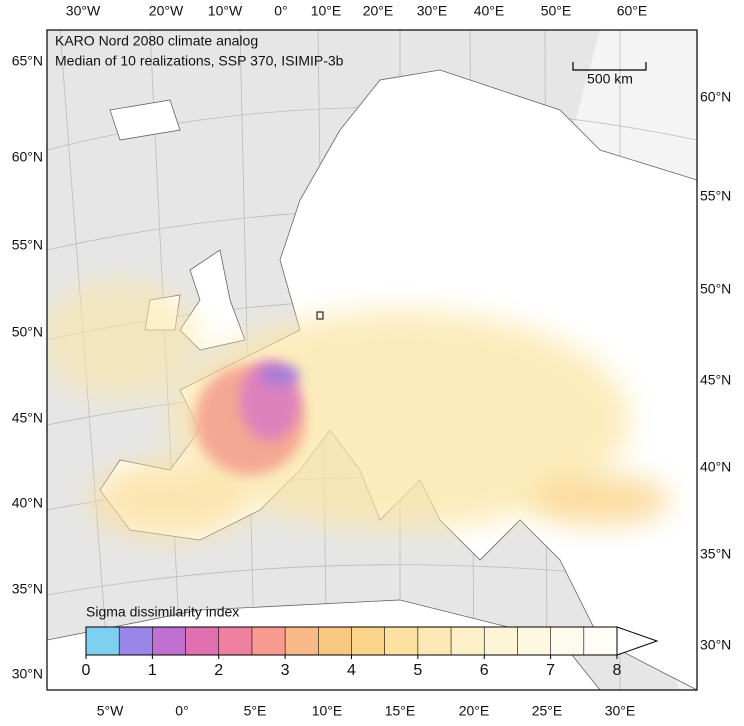 This screenshot has width=744, height=726. What do you see at coordinates (484, 670) in the screenshot?
I see `colorbar-tick-label: 6` at bounding box center [484, 670].